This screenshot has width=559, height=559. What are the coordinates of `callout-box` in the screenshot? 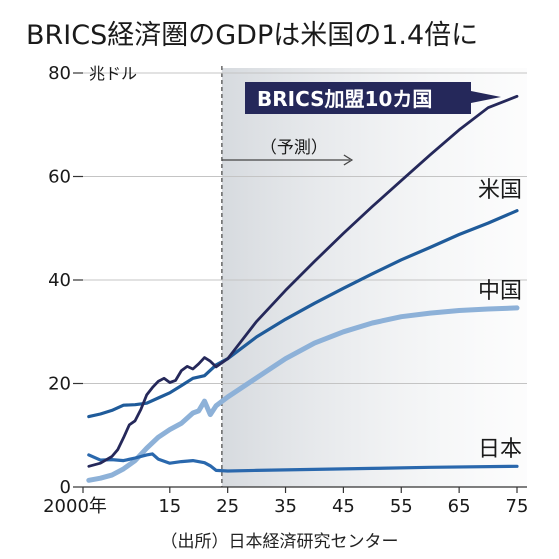 It's located at (373, 98).